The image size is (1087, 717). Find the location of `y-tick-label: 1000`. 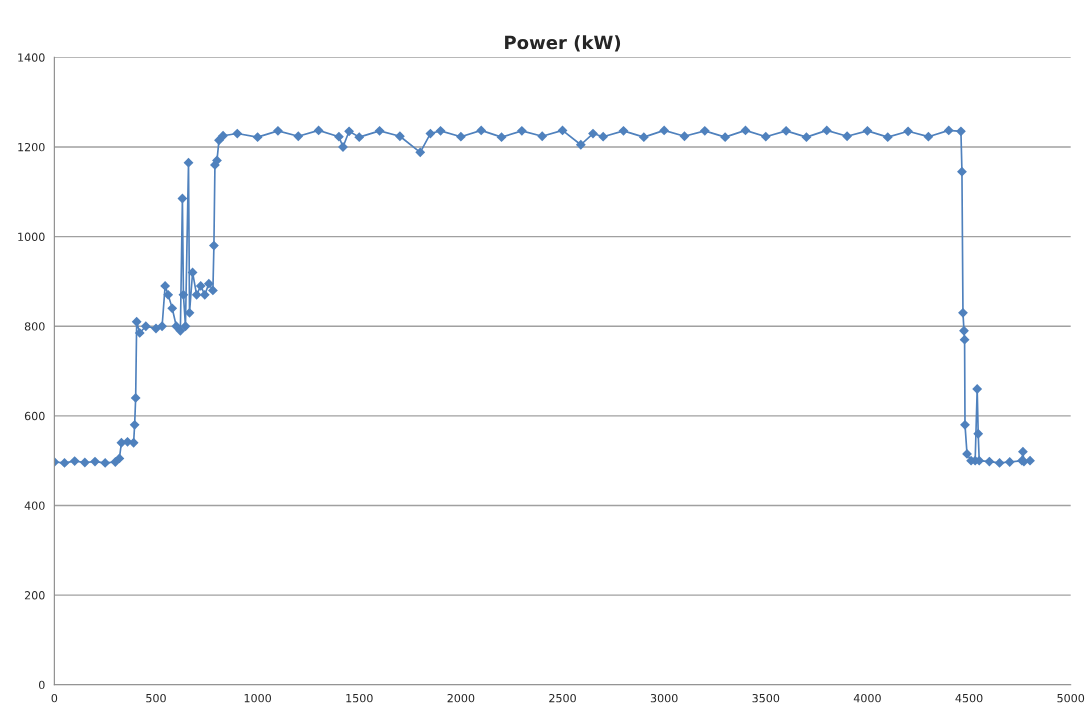

y-tick-label: 1000 is located at coordinates (31, 236).